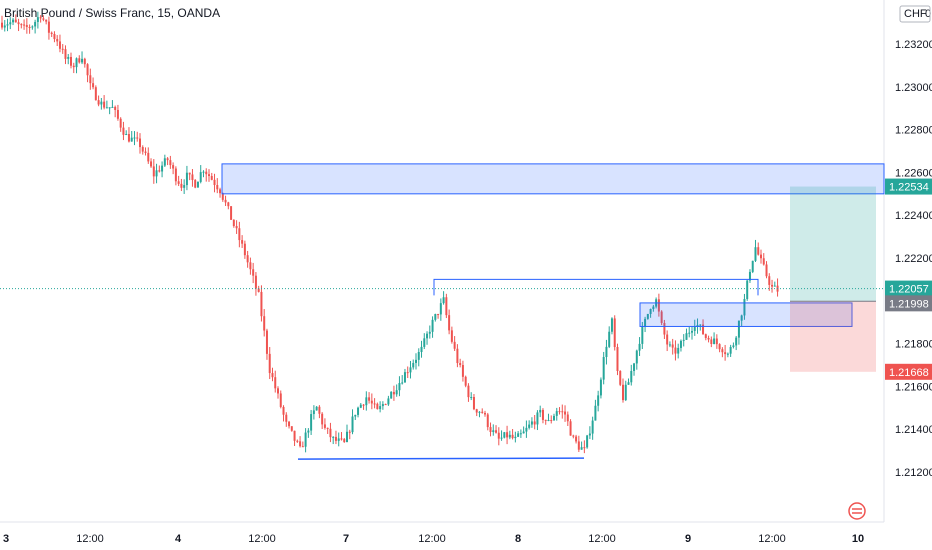 Image resolution: width=932 pixels, height=550 pixels. What do you see at coordinates (90, 539) in the screenshot?
I see `time-tick-label: 12:00` at bounding box center [90, 539].